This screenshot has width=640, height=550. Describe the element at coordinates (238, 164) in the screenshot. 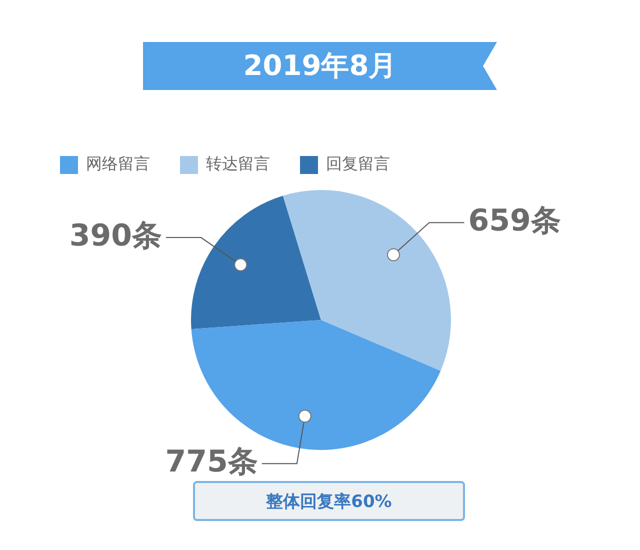

I see `legend-label: 转达留言` at that location.